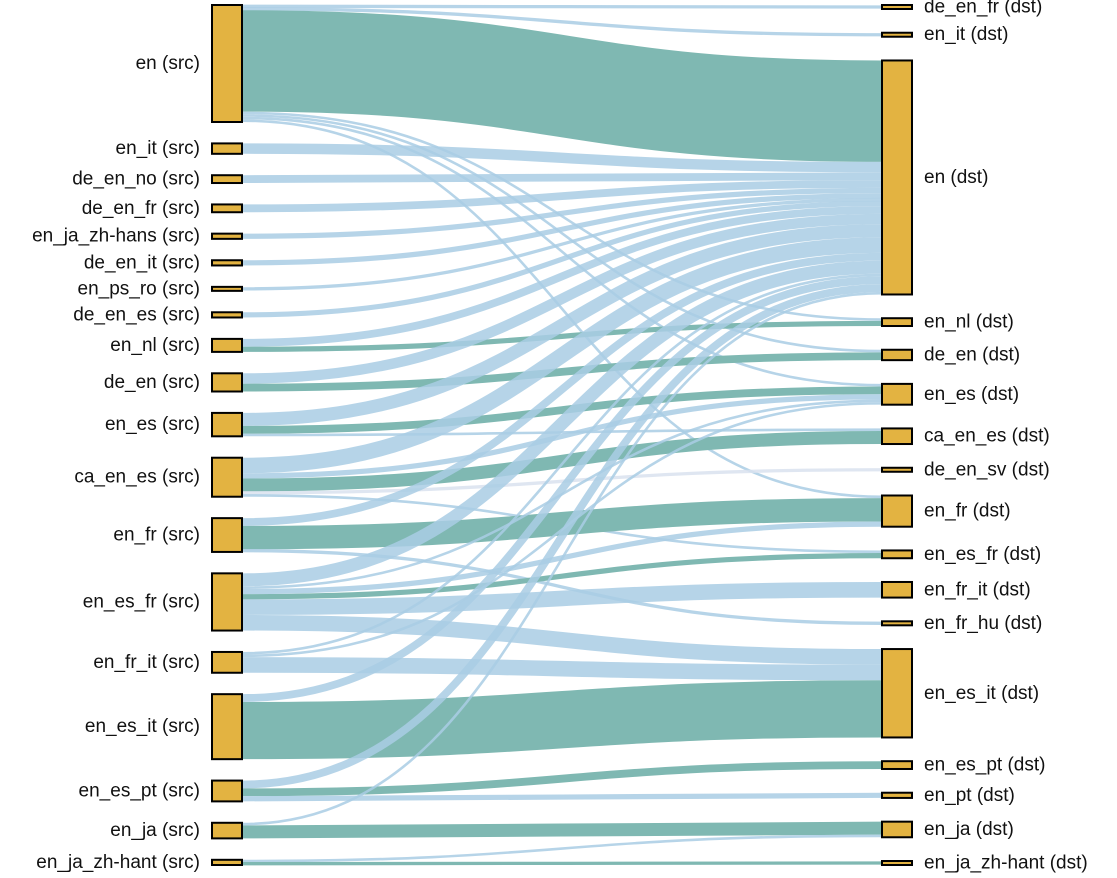 The image size is (1117, 878). Describe the element at coordinates (562, 372) in the screenshot. I see `flow-de_en-to-de_en` at that location.